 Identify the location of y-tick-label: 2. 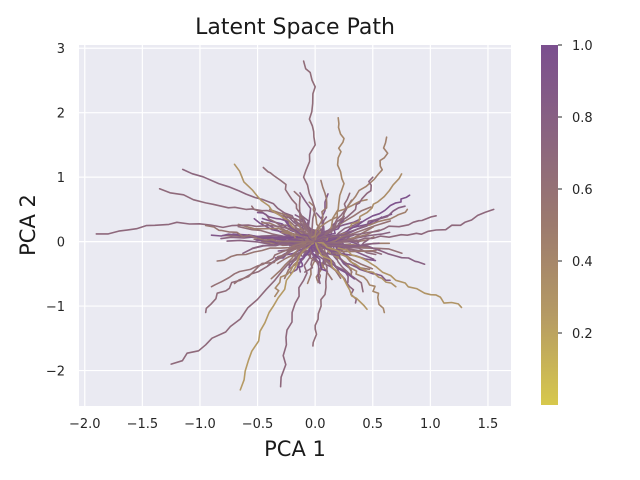
(61, 114).